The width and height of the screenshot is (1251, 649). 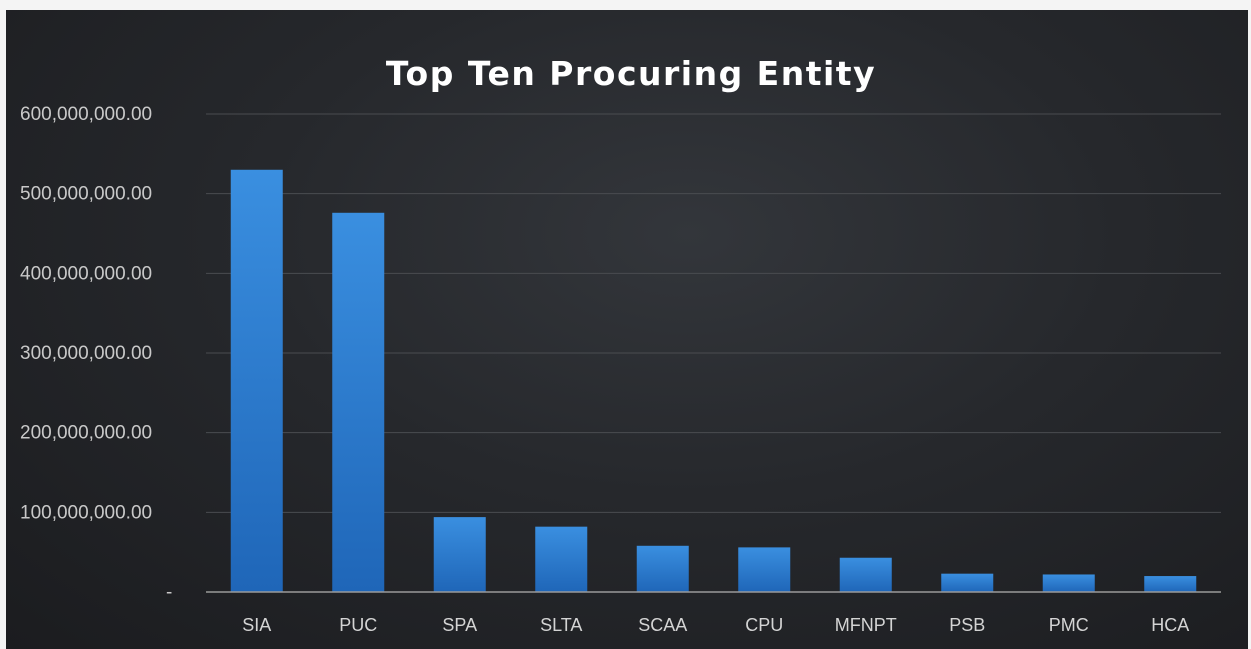 What do you see at coordinates (86, 353) in the screenshot?
I see `y-tick-label: 300,000,000.00` at bounding box center [86, 353].